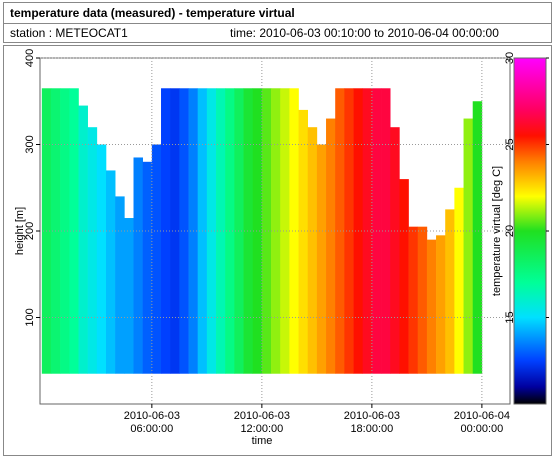 This screenshot has height=460, width=556. I want to click on x-tick-label: 2010-06-03 18:00:00, so click(371, 422).